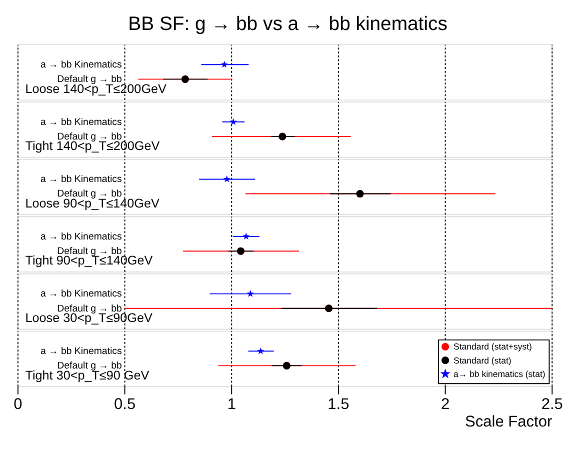 The image size is (573, 463). What do you see at coordinates (552, 404) in the screenshot?
I see `x-tick-label: 2.5` at bounding box center [552, 404].